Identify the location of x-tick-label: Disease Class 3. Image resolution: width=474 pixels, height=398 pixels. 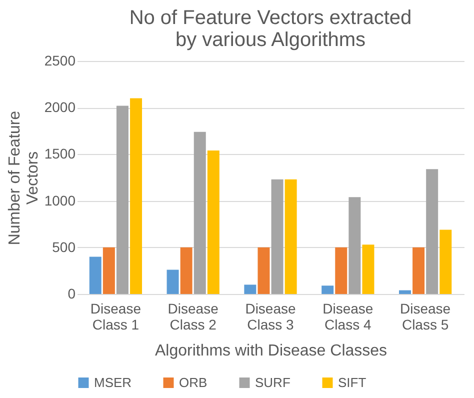
(270, 316).